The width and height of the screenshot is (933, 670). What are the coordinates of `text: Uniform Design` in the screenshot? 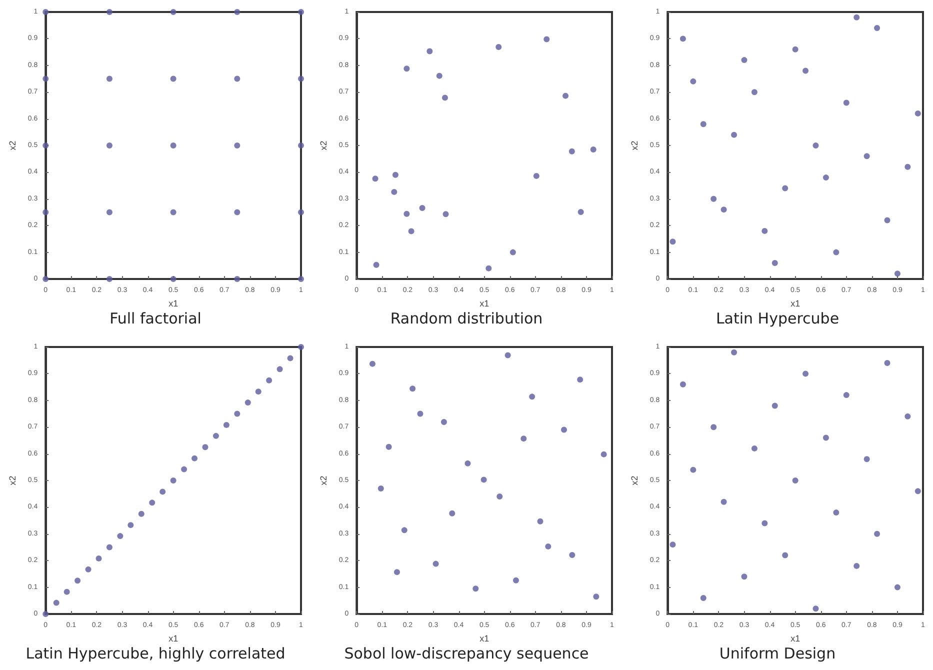 It's located at (777, 653).